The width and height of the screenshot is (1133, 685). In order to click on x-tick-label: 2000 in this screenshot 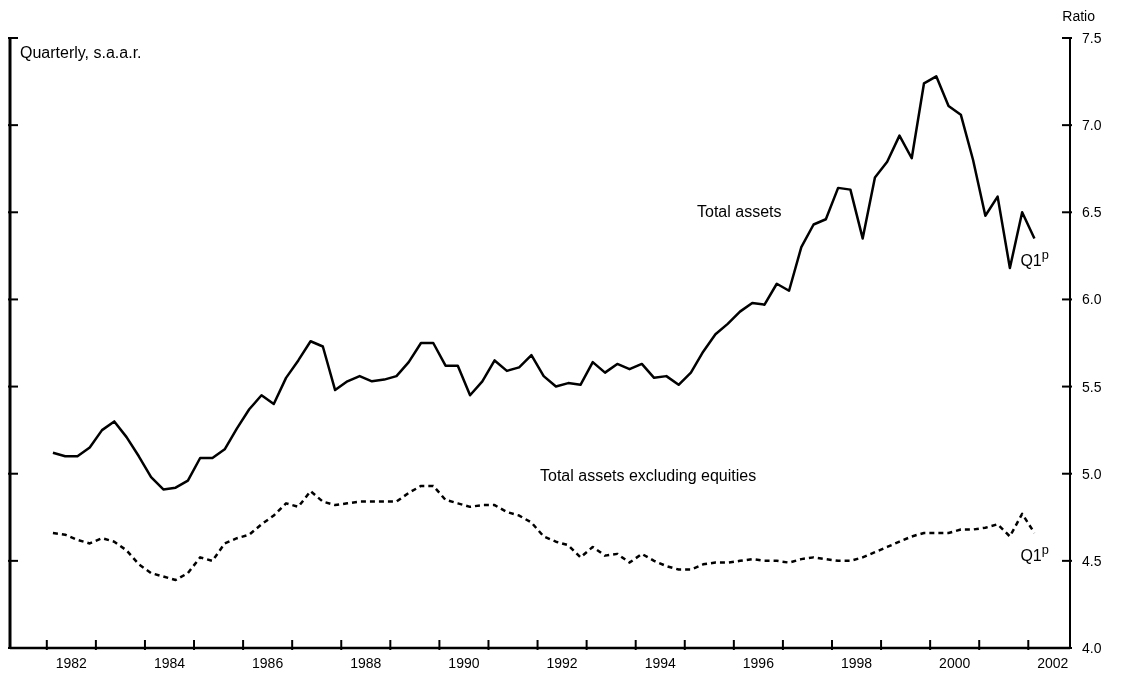, I will do `click(955, 663)`.